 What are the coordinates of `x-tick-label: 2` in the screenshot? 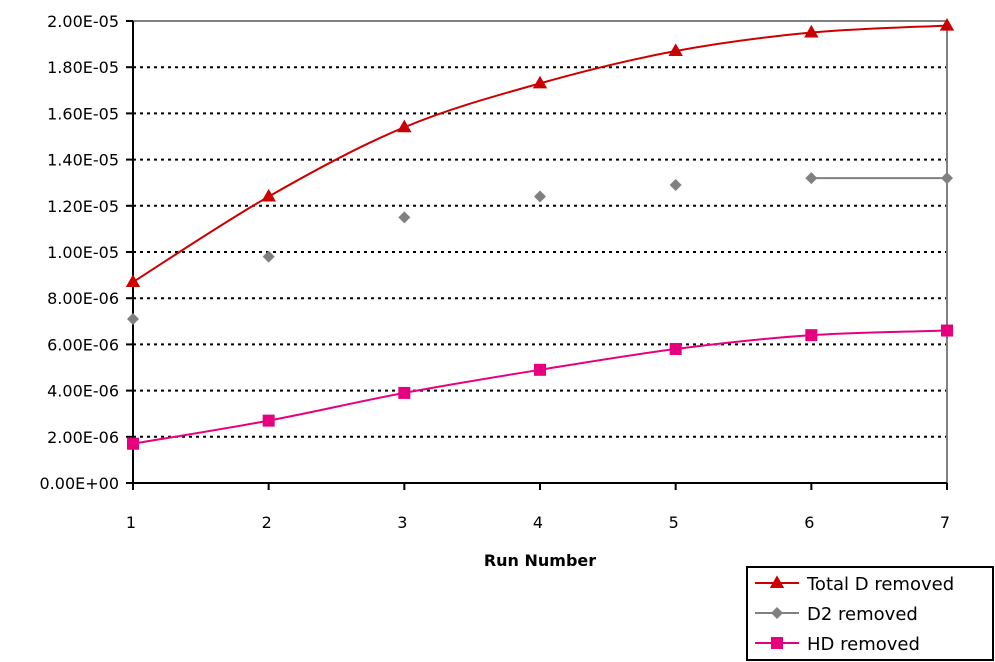 It's located at (267, 522).